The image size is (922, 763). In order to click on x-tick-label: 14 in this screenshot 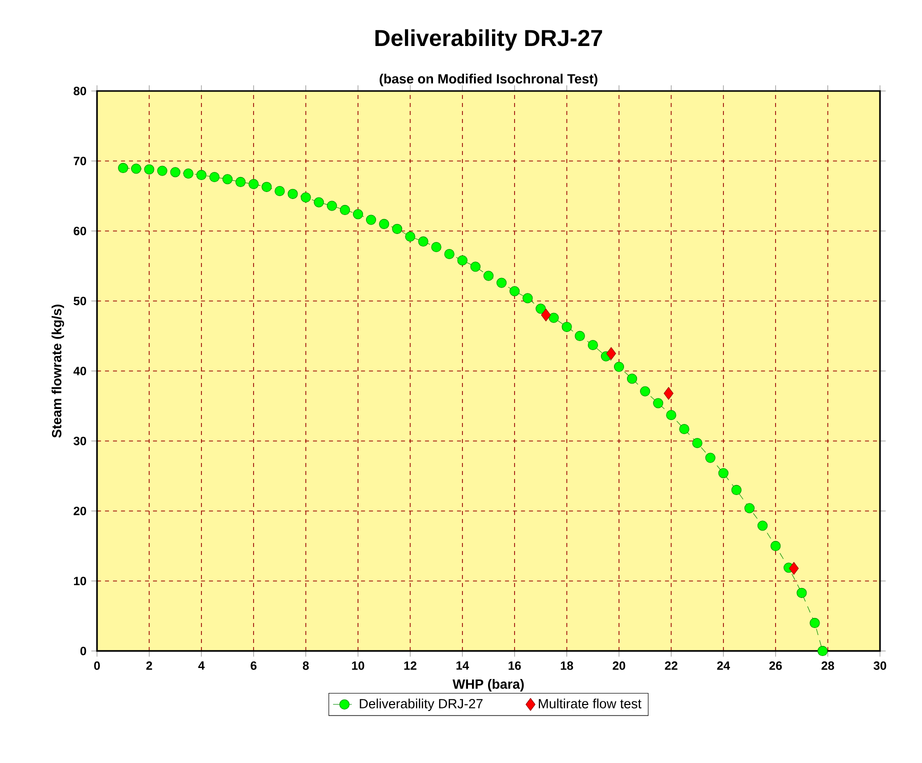, I will do `click(463, 665)`.